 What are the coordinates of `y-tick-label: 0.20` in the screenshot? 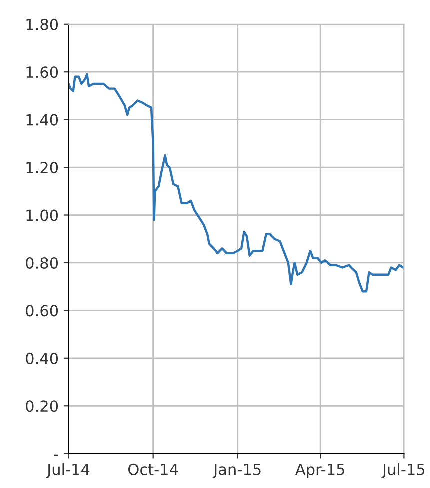 It's located at (42, 406).